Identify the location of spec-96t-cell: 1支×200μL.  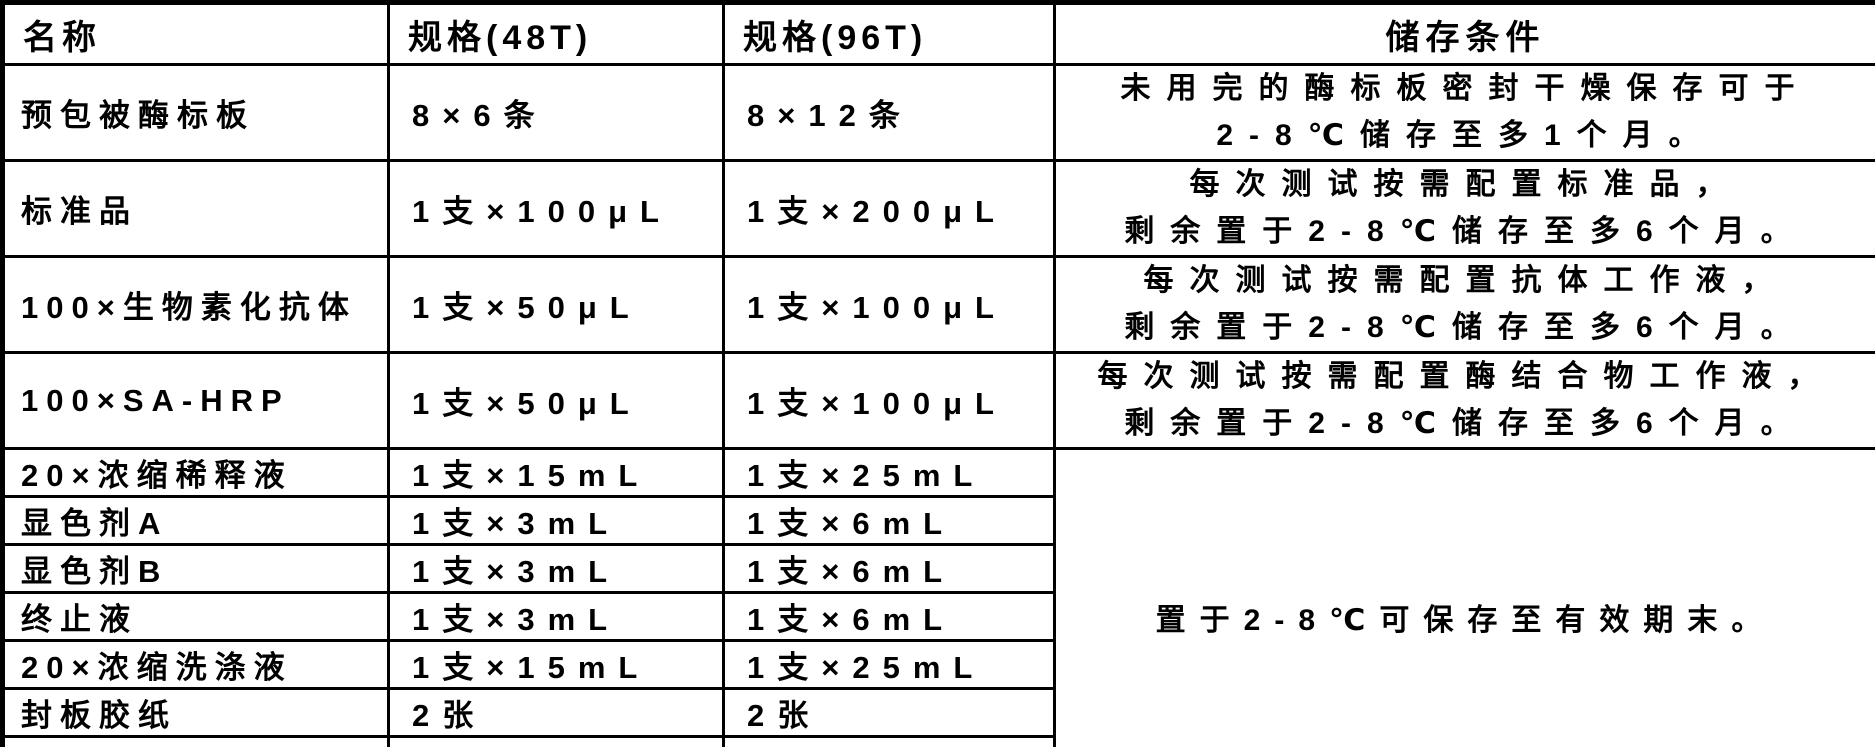
(889, 208).